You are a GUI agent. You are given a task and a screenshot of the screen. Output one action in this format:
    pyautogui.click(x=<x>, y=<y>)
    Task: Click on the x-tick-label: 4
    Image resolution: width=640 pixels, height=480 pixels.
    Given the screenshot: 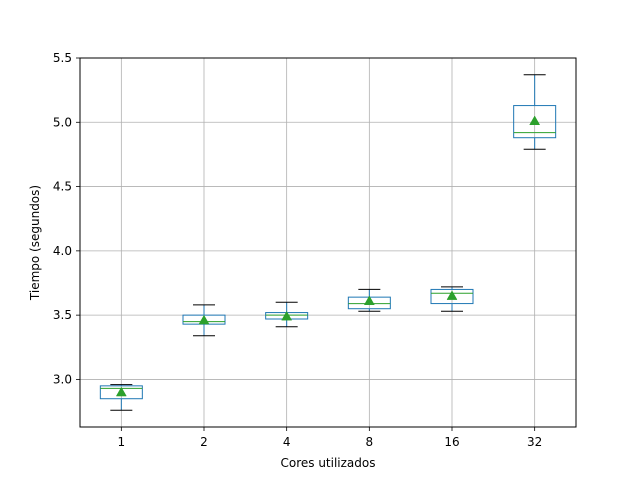 What is the action you would take?
    pyautogui.click(x=287, y=442)
    